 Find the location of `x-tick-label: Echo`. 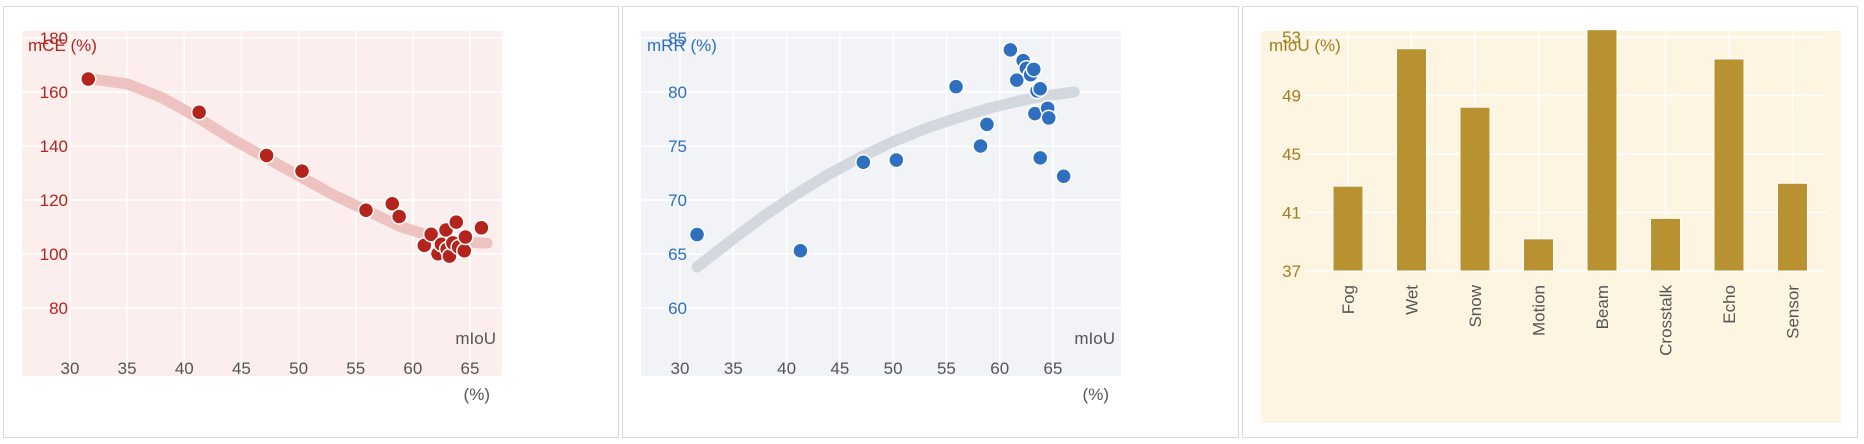

x-tick-label: Echo is located at coordinates (1729, 304).